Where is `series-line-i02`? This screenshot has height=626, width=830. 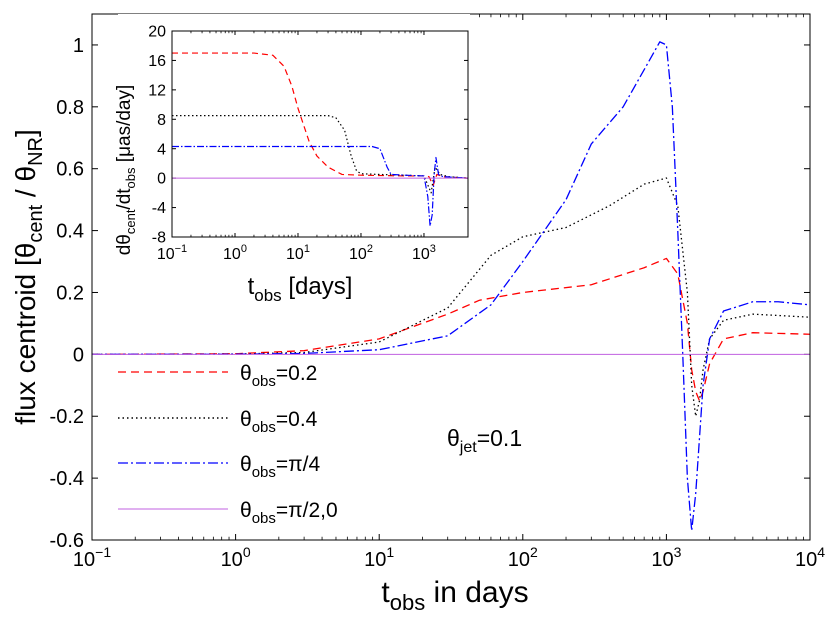 series-line-i02 is located at coordinates (320, 119).